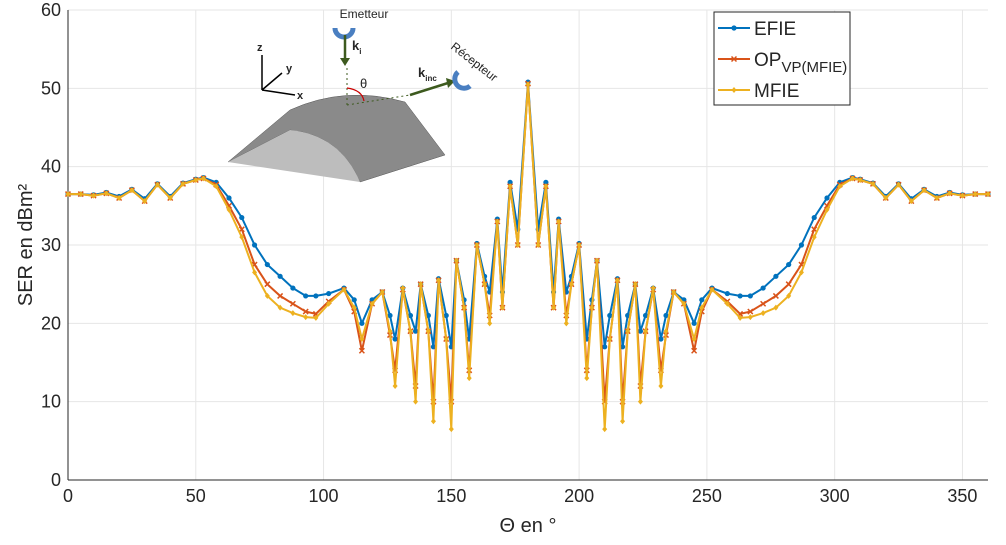 Image resolution: width=1006 pixels, height=545 pixels. Describe the element at coordinates (814, 67) in the screenshot. I see `legend-sub: VP(MFIE)` at that location.